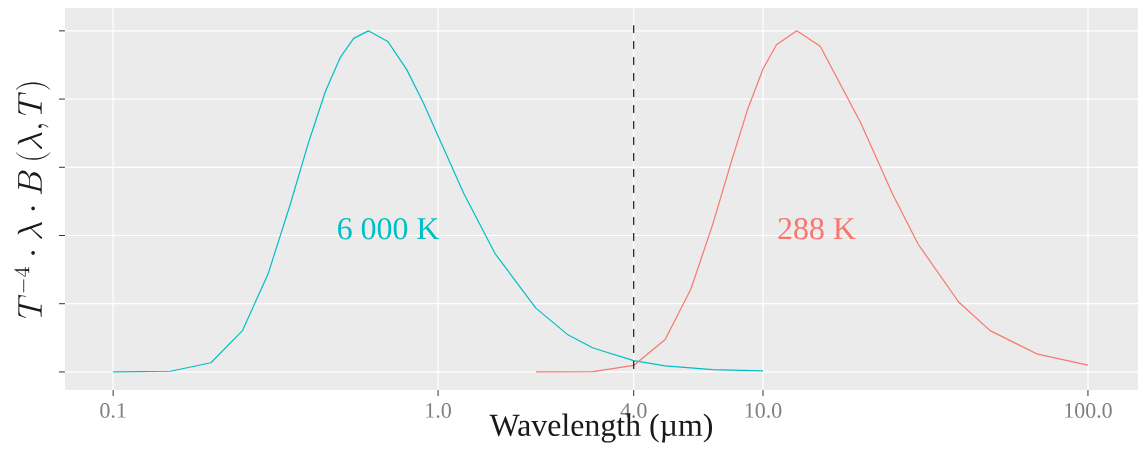 The height and width of the screenshot is (456, 1143). What do you see at coordinates (389, 228) in the screenshot?
I see `series-label: 6 000 K` at bounding box center [389, 228].